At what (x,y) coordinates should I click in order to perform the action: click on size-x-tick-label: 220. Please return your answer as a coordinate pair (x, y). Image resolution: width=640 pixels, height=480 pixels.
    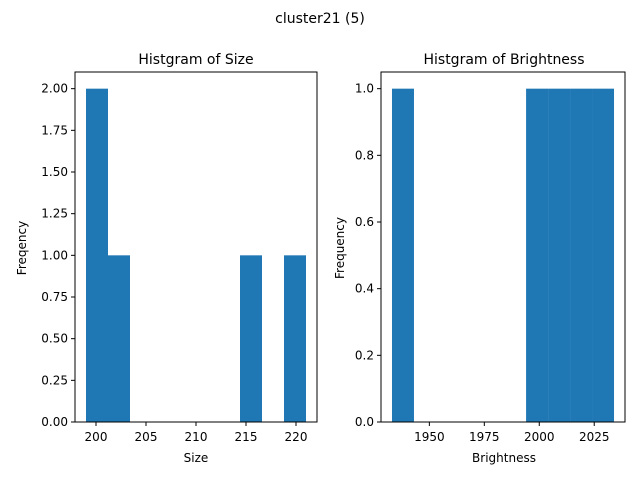
    Looking at the image, I should click on (296, 437).